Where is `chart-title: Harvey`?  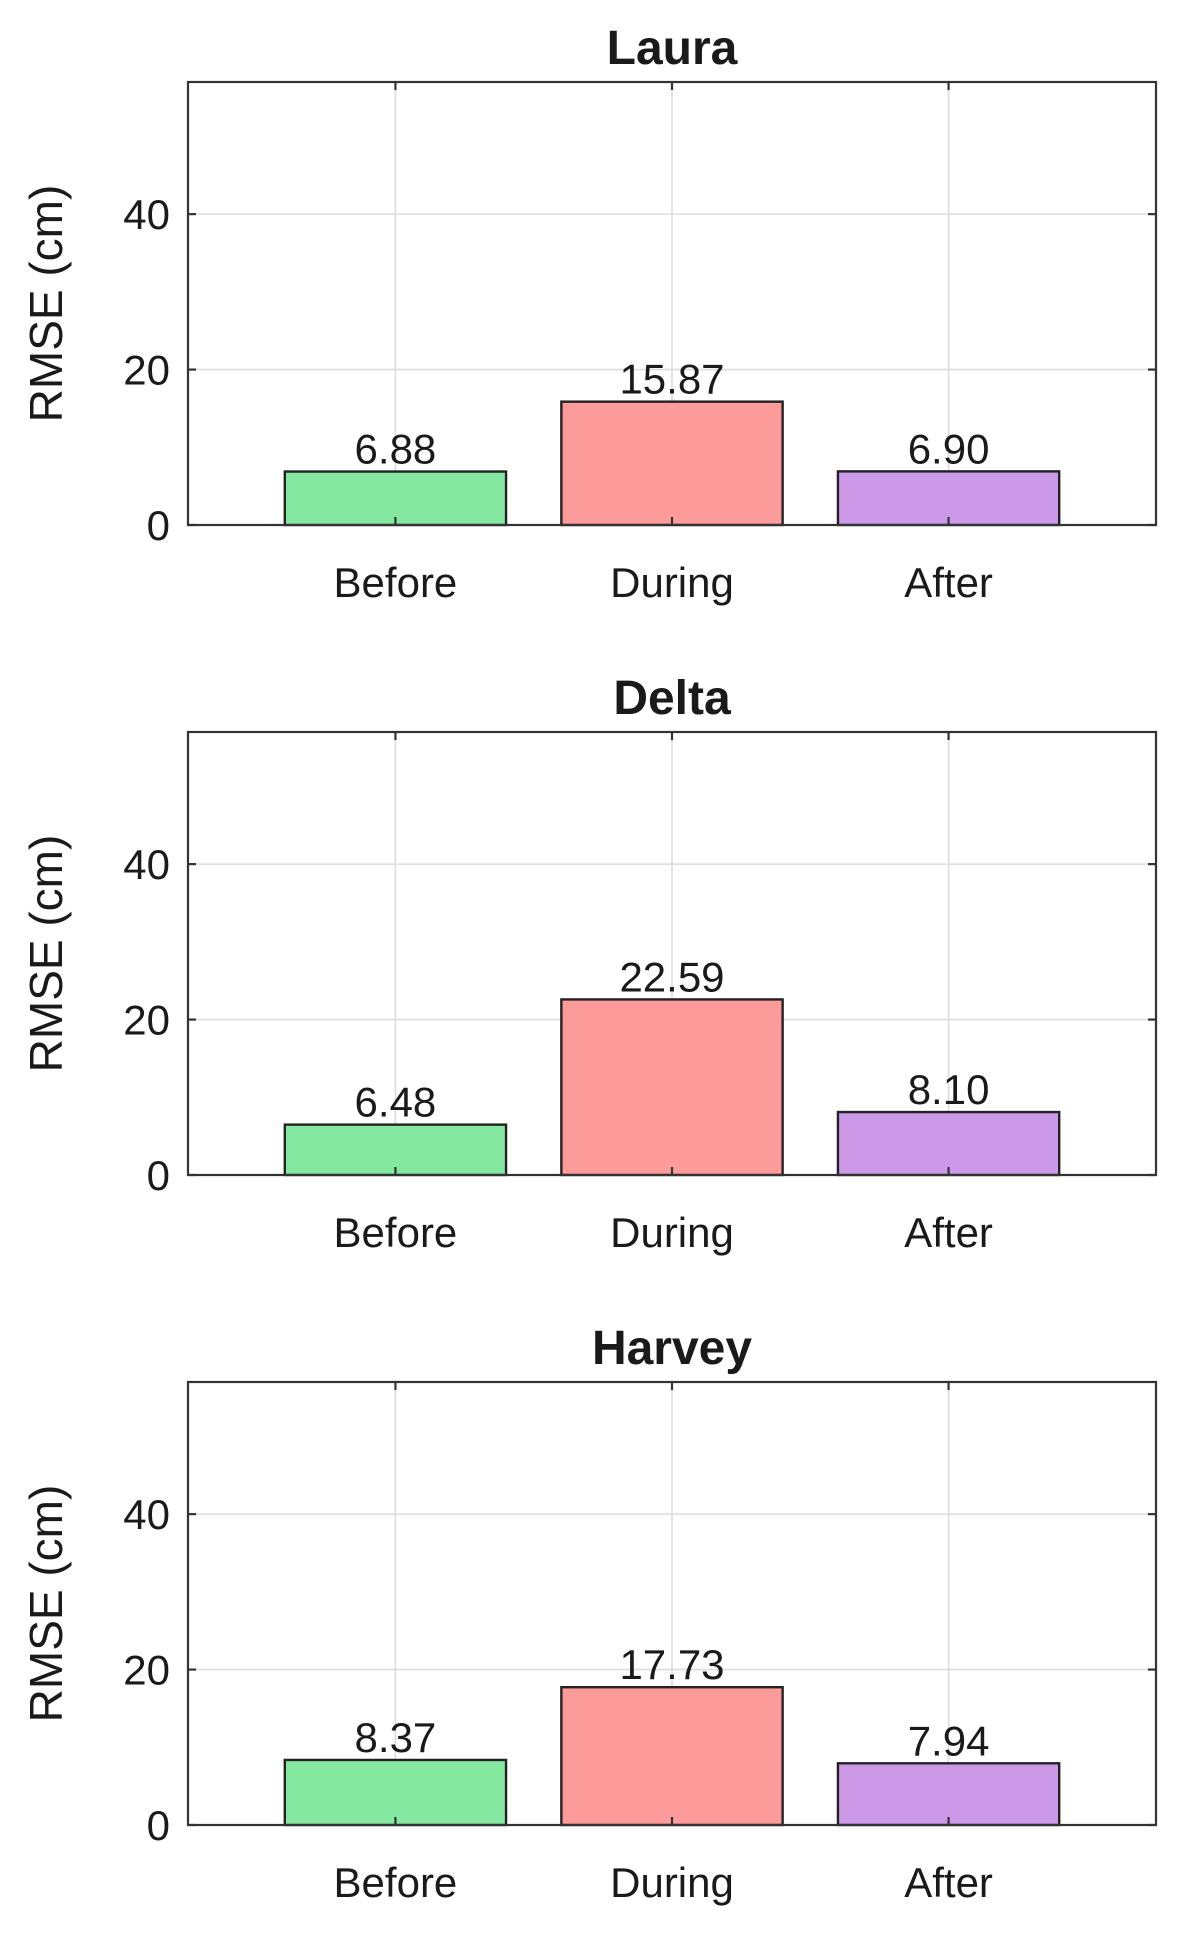 chart-title: Harvey is located at coordinates (672, 1348).